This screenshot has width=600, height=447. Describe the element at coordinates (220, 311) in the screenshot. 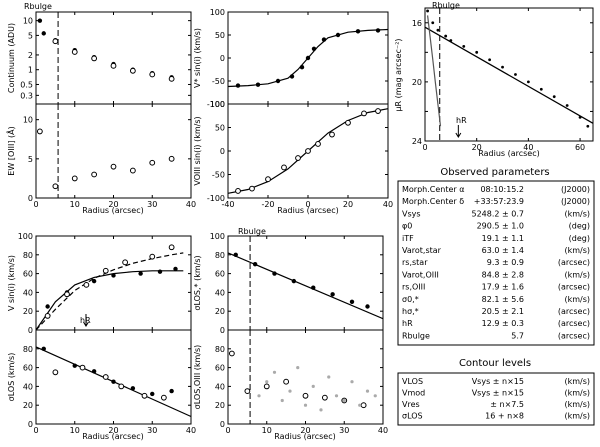

I see `sigma-los-star-ytick-label: 20` at that location.